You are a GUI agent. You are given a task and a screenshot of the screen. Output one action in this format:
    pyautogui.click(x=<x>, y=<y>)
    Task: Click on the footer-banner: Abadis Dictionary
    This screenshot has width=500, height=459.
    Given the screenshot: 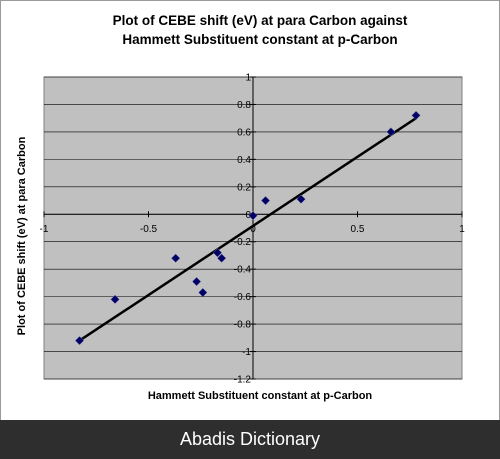 What is the action you would take?
    pyautogui.click(x=250, y=439)
    